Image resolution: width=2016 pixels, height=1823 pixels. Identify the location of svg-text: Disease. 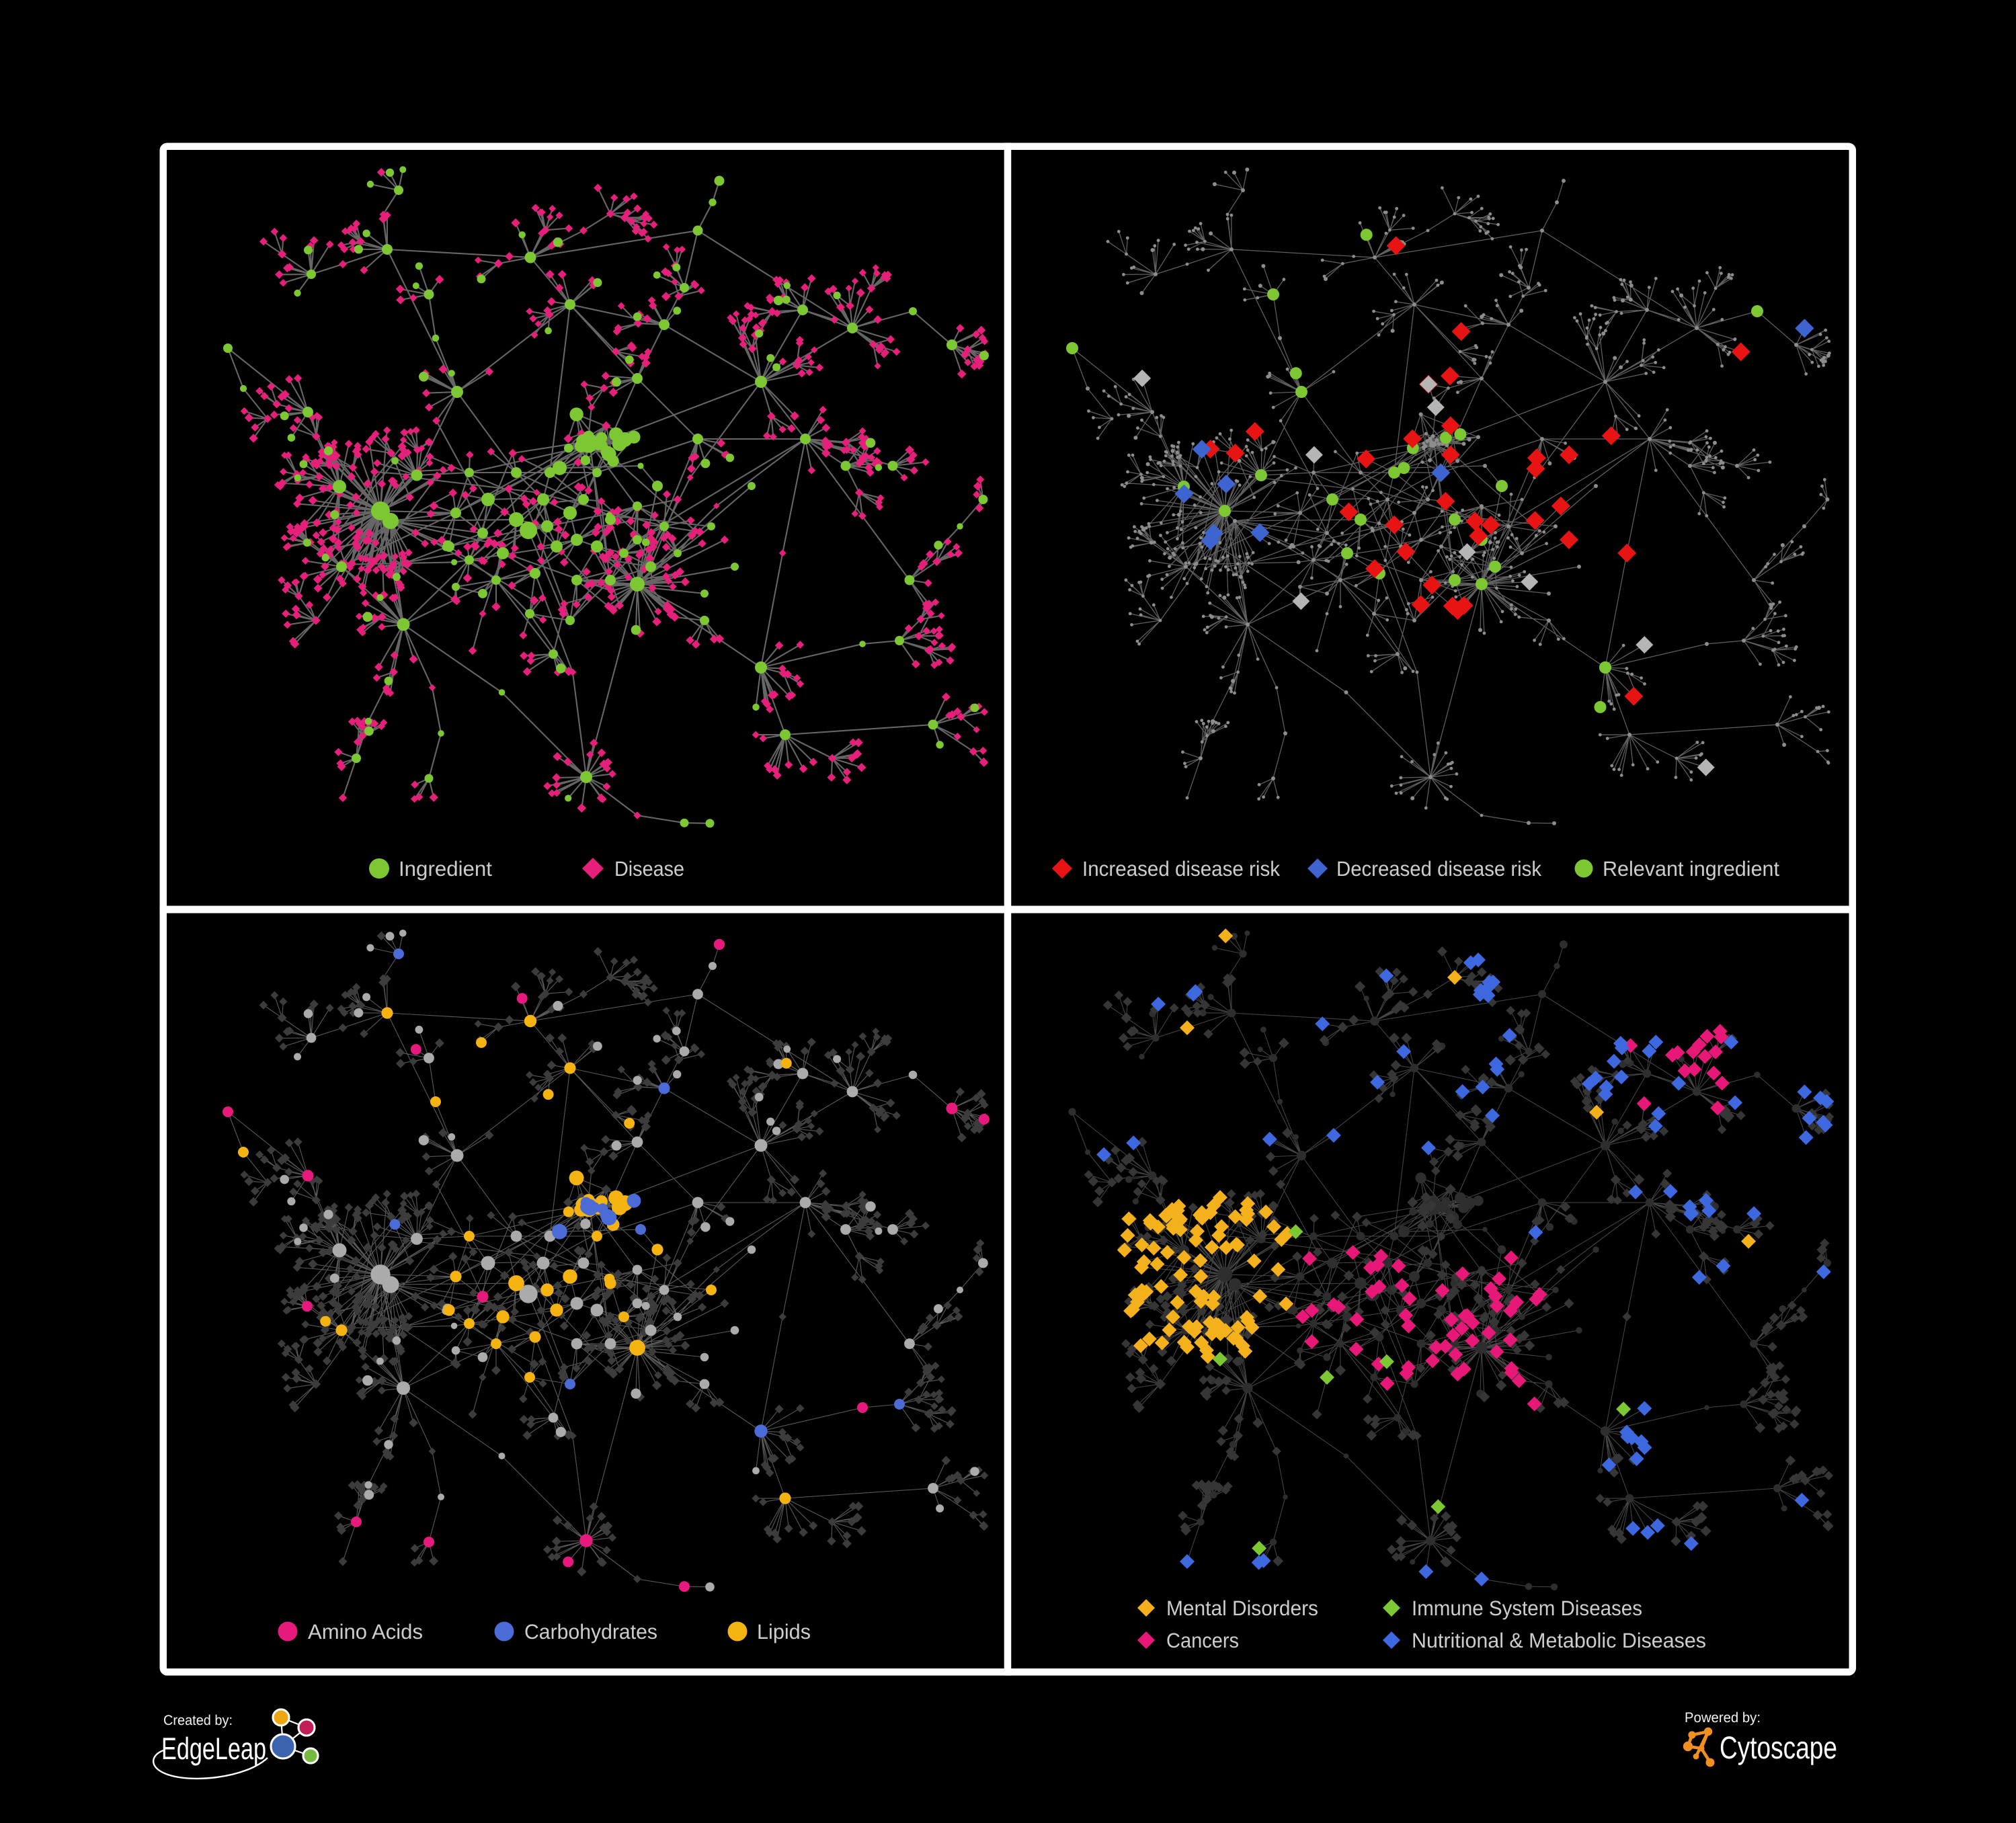
(649, 869).